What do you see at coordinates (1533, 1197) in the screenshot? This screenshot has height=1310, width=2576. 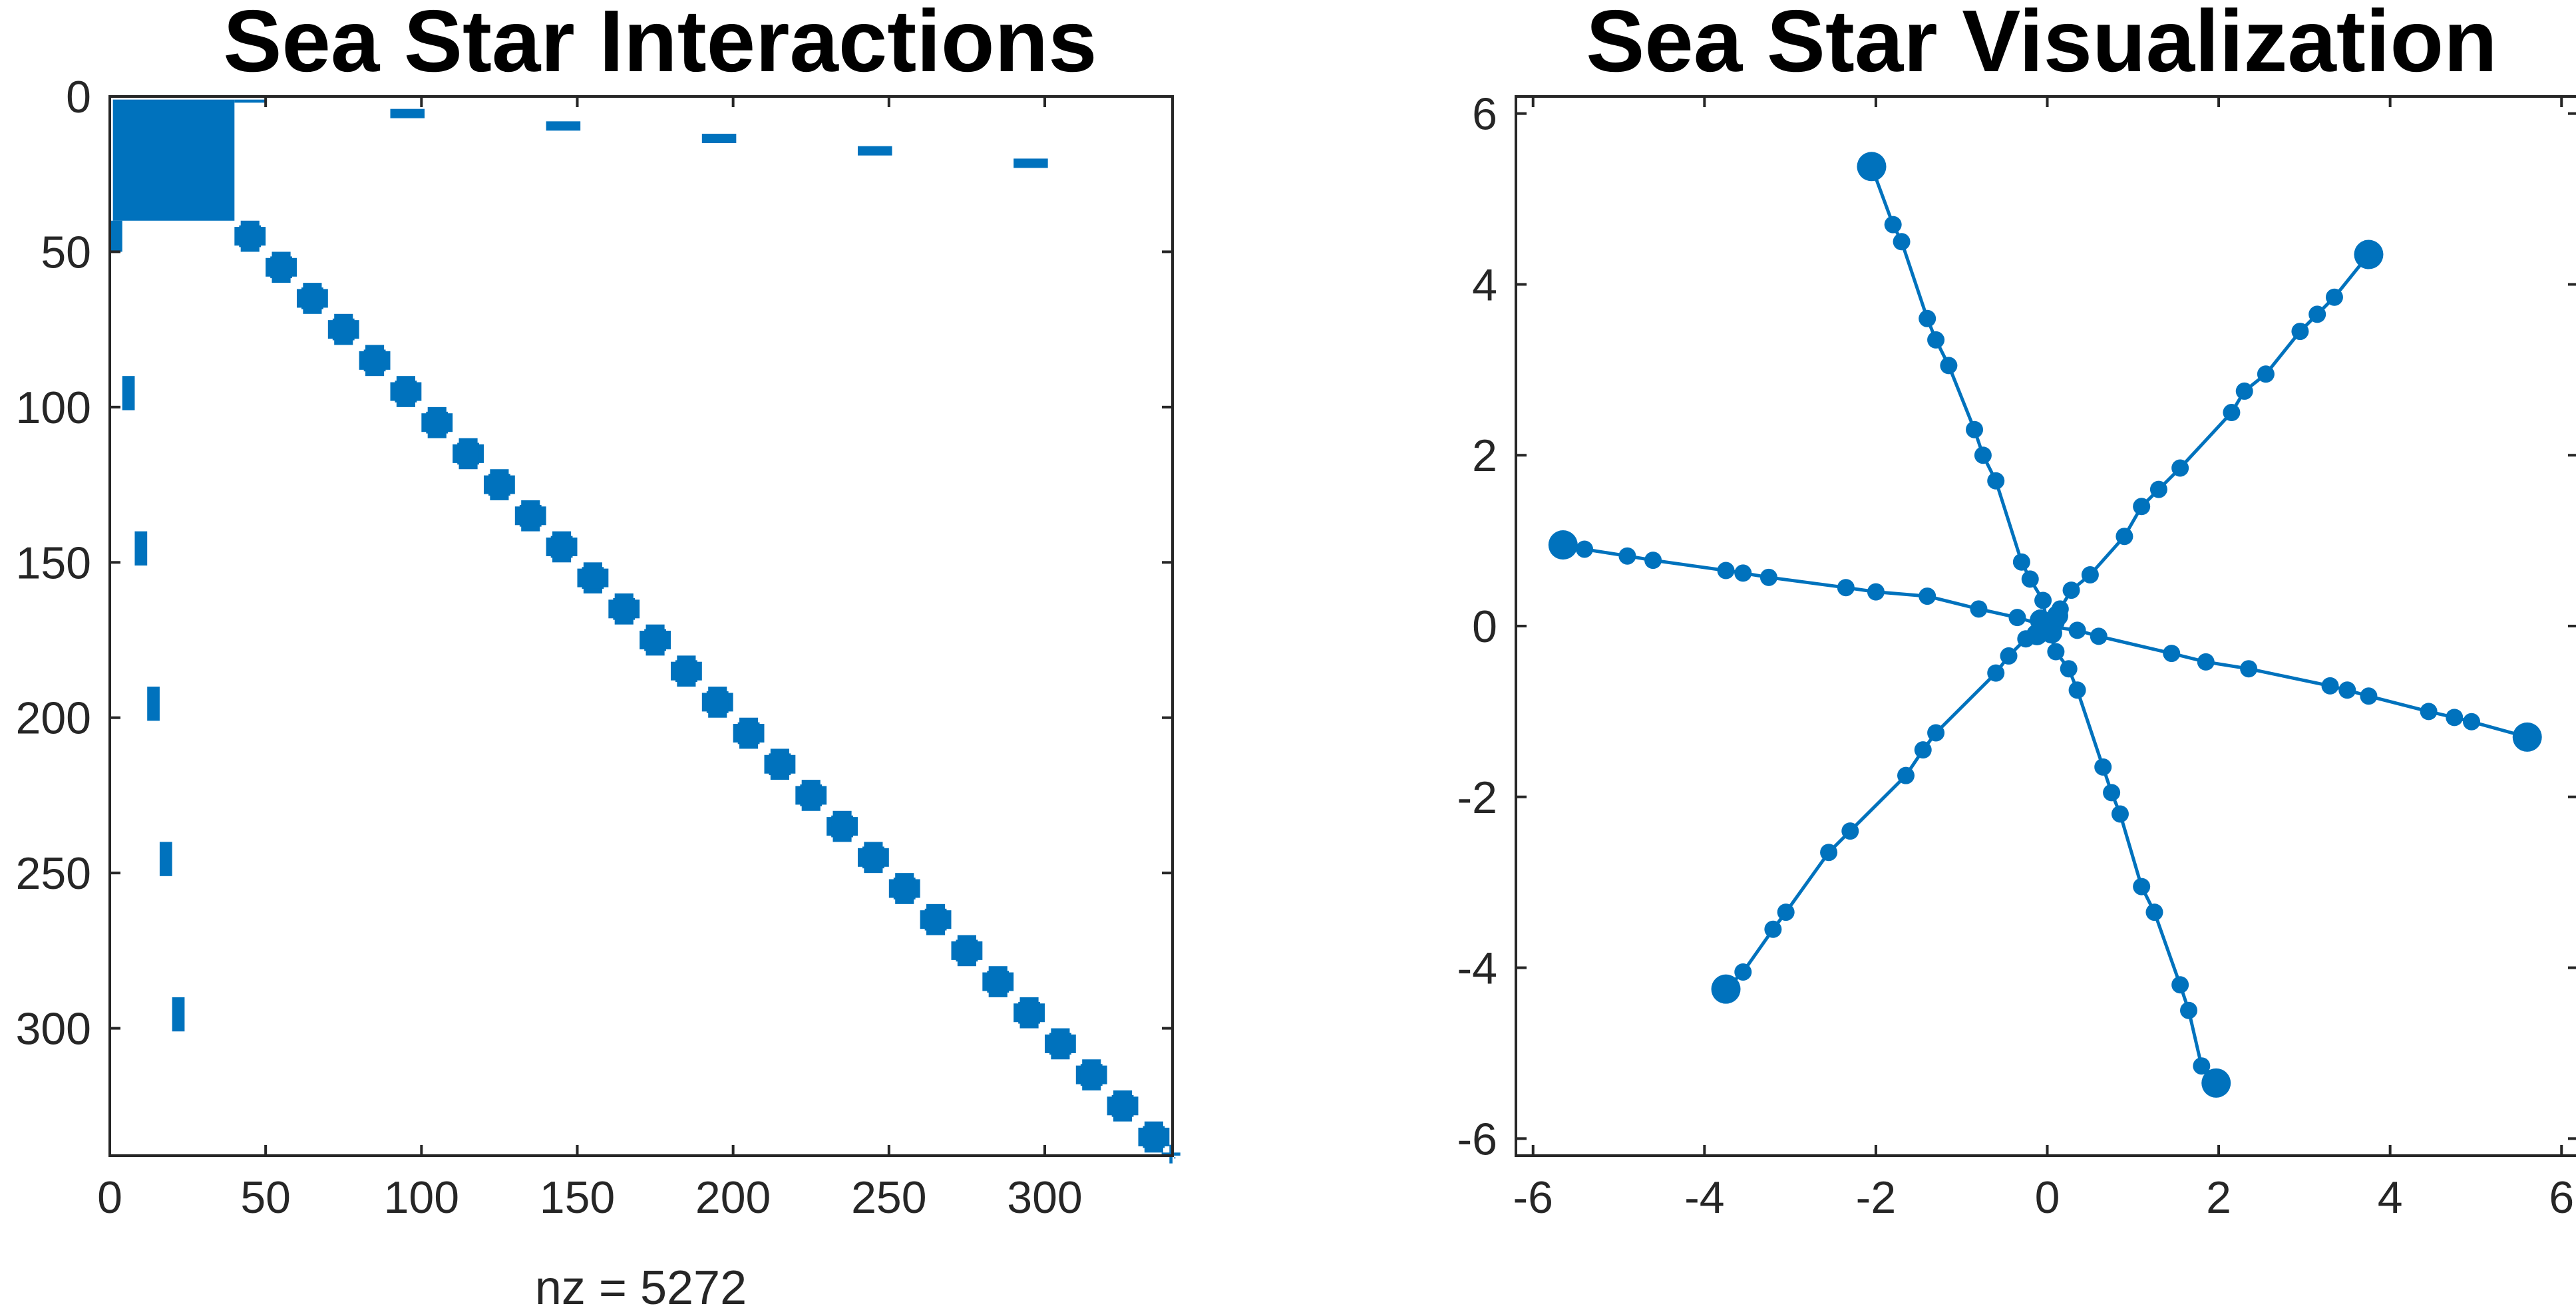 I see `star-xtick-label: -6` at bounding box center [1533, 1197].